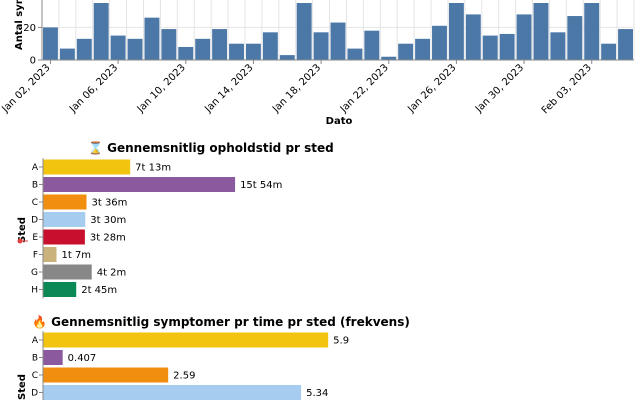 The height and width of the screenshot is (400, 640). What do you see at coordinates (228, 88) in the screenshot?
I see `chart1-x-tick-label: Jan 14, 2023` at bounding box center [228, 88].